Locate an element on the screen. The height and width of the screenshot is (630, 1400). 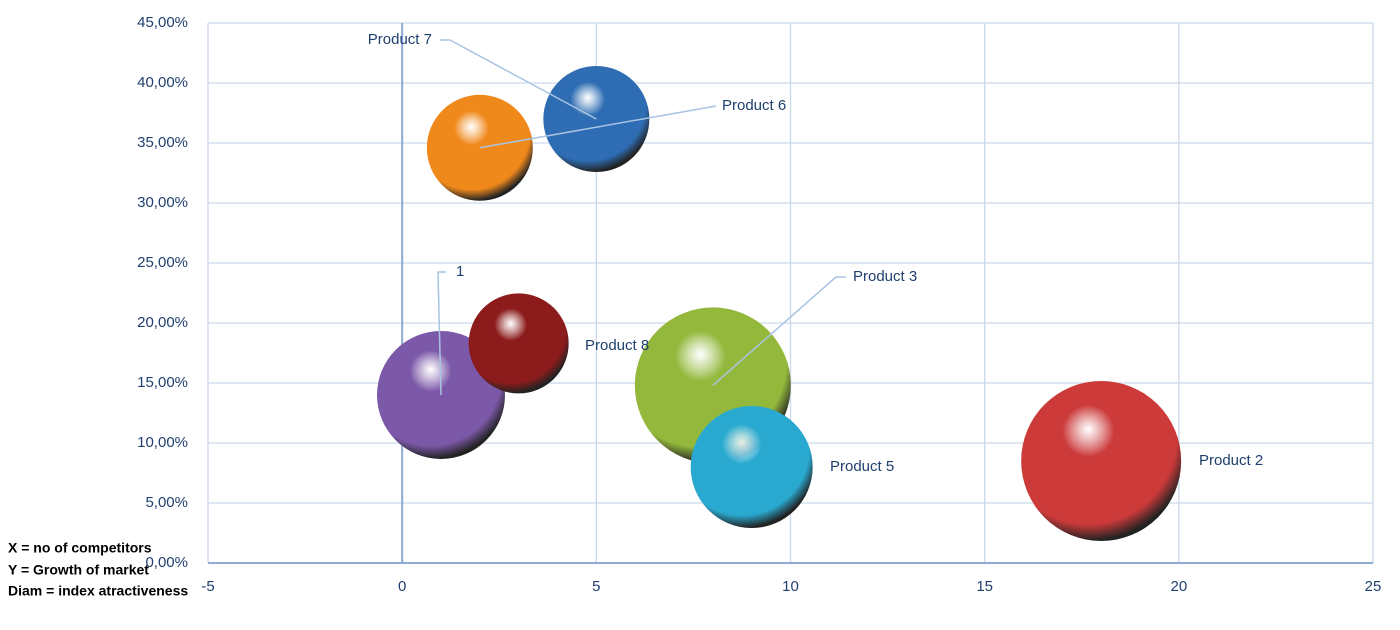
data-label: 1 is located at coordinates (460, 271).